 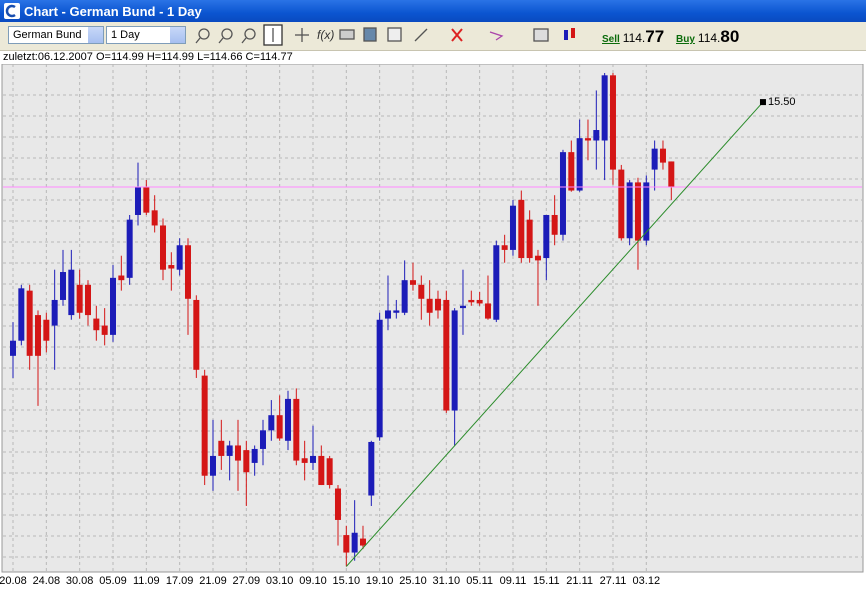 What do you see at coordinates (782, 102) in the screenshot?
I see `trend-label: 15.50` at bounding box center [782, 102].